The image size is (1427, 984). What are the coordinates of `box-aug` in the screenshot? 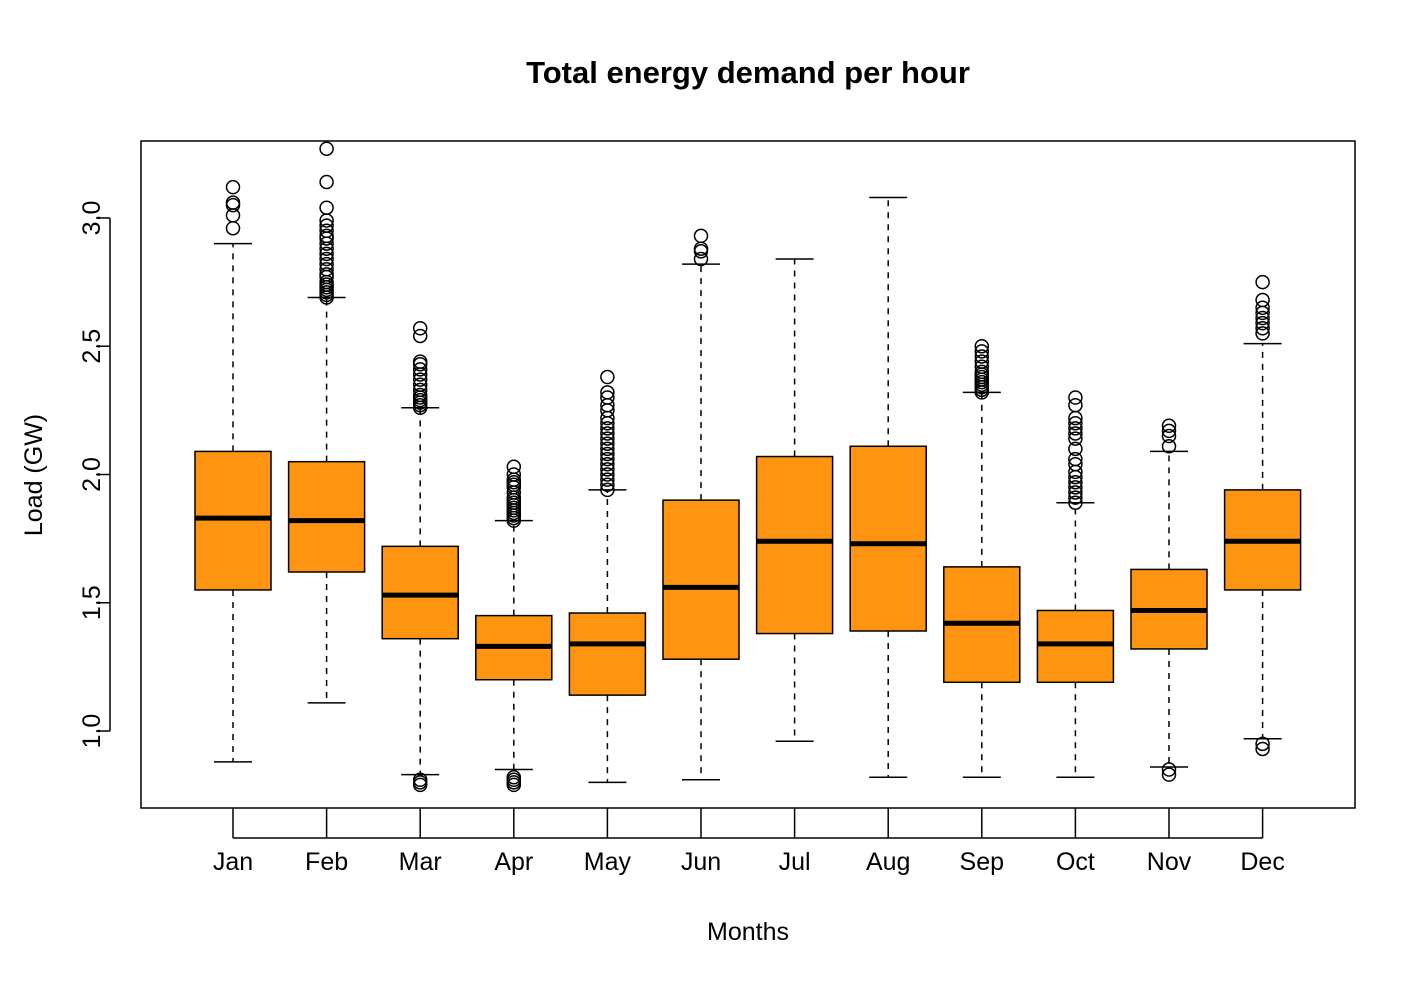 It's located at (888, 487).